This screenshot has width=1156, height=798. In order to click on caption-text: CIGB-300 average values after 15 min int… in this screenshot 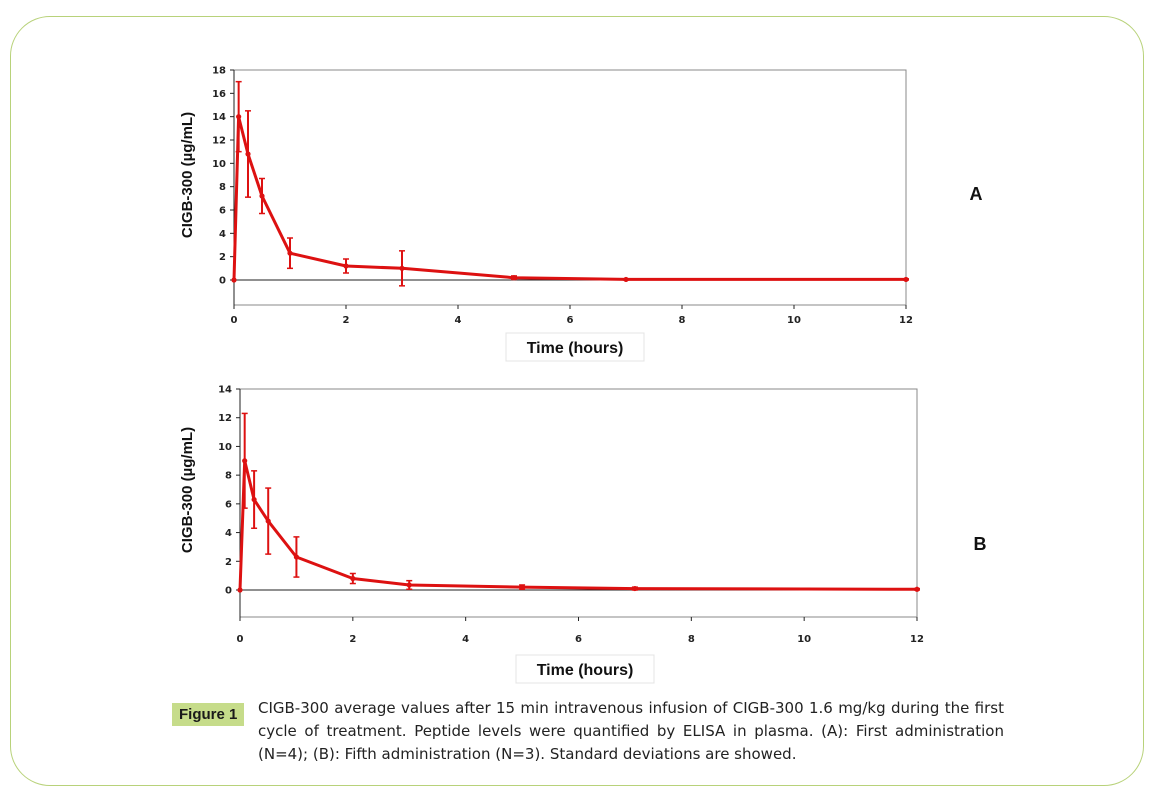, I will do `click(631, 731)`.